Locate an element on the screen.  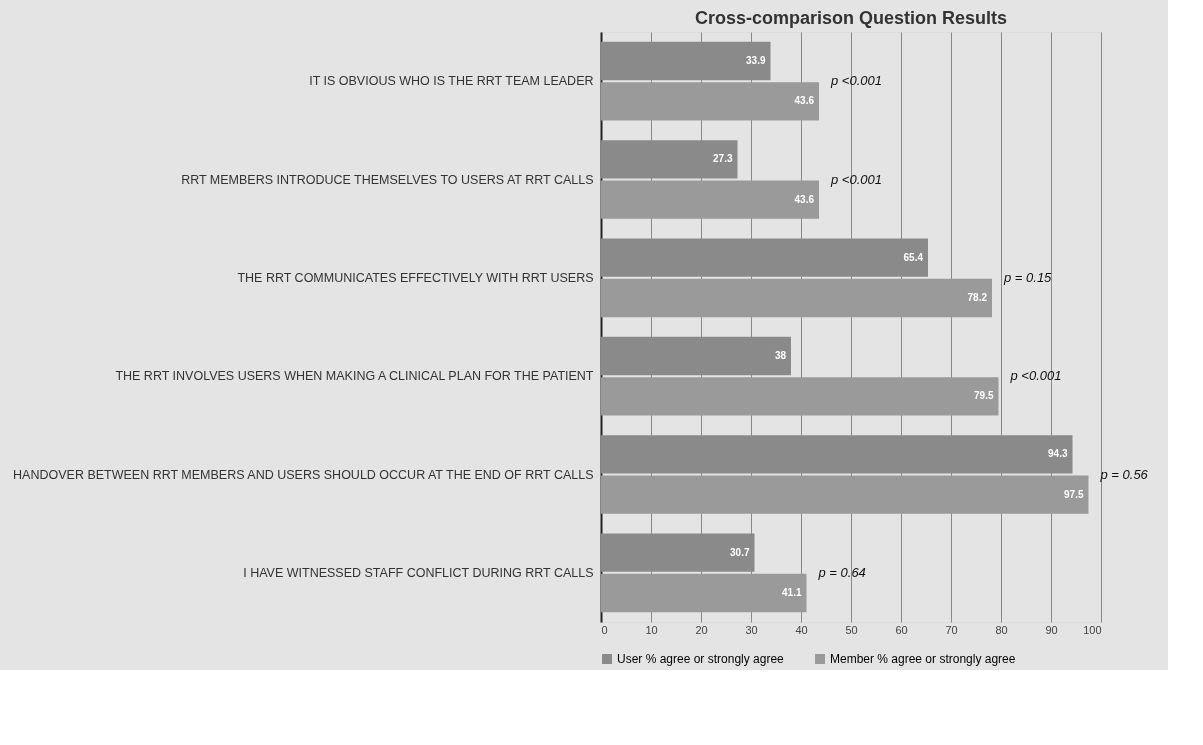
y-tick-label: RRT MEMBERS INTRODUCE THEMSELVES TO USERS AT RRT CALLS is located at coordinates (387, 179).